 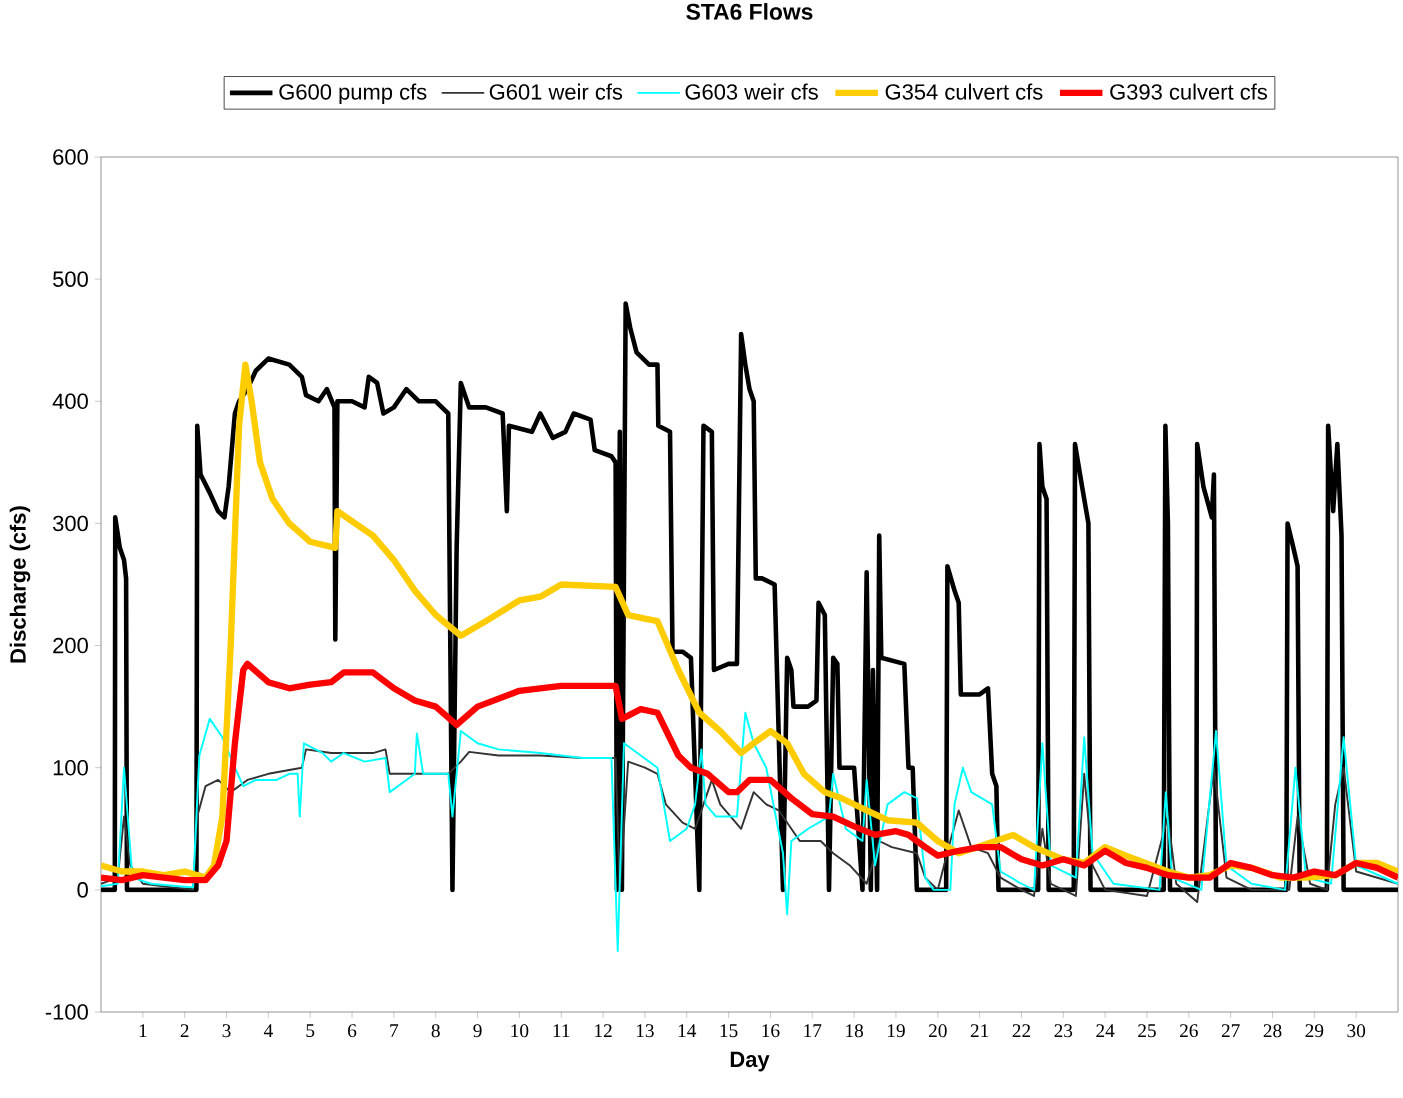 I want to click on x-tick-label: 7, so click(x=394, y=1030).